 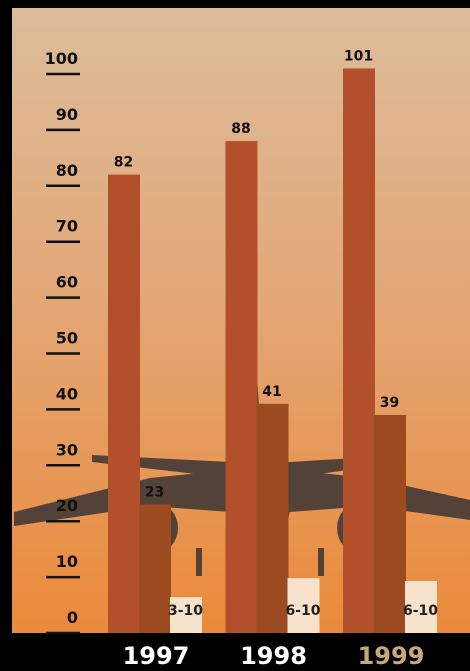 I want to click on y-tick-label: 30, so click(x=67, y=449).